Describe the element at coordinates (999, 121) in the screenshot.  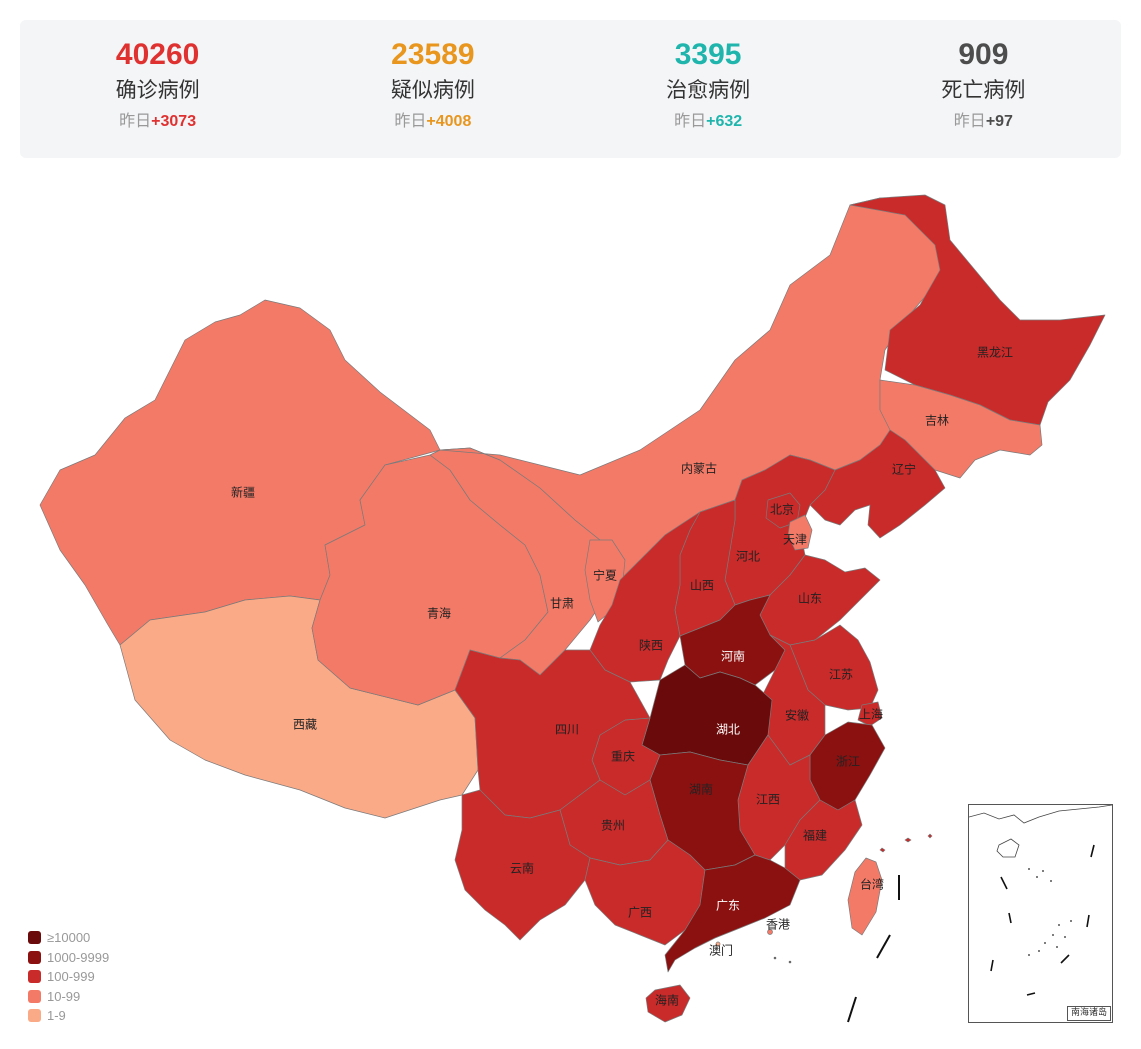
I see `delta-value: +97` at that location.